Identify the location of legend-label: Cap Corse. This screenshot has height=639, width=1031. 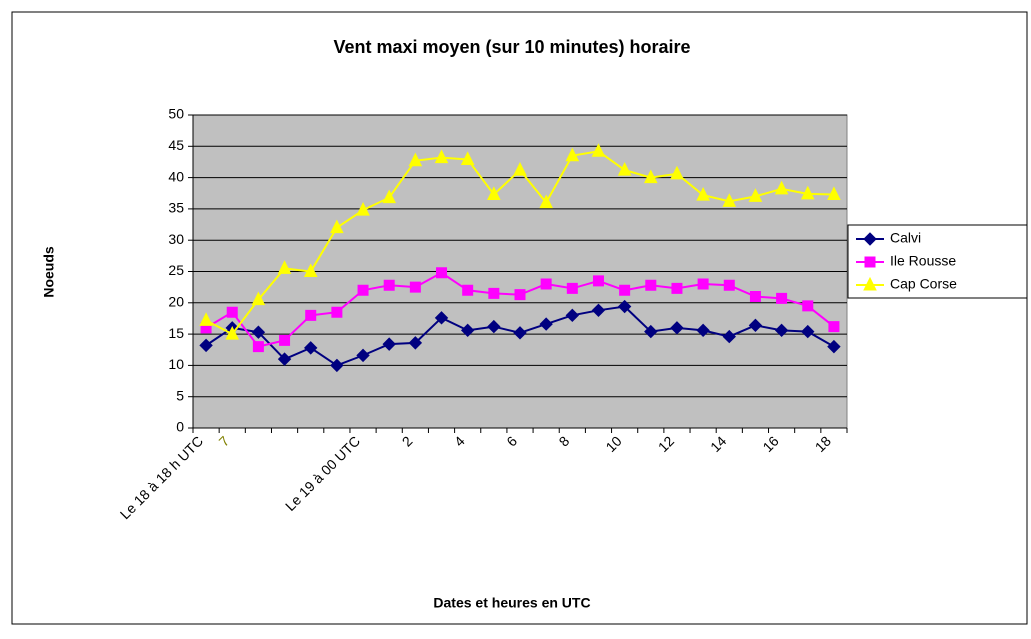
(923, 284).